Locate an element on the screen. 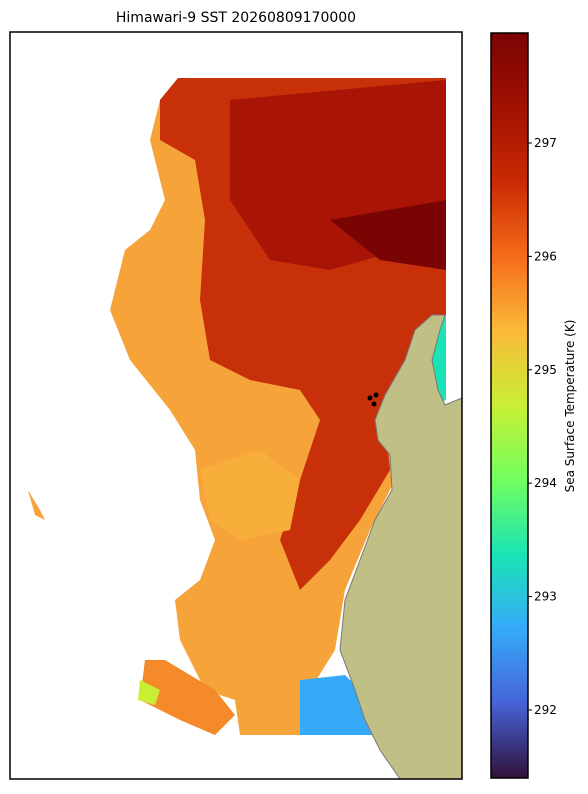 The height and width of the screenshot is (794, 588). colorbar-tick-label: 292 is located at coordinates (545, 710).